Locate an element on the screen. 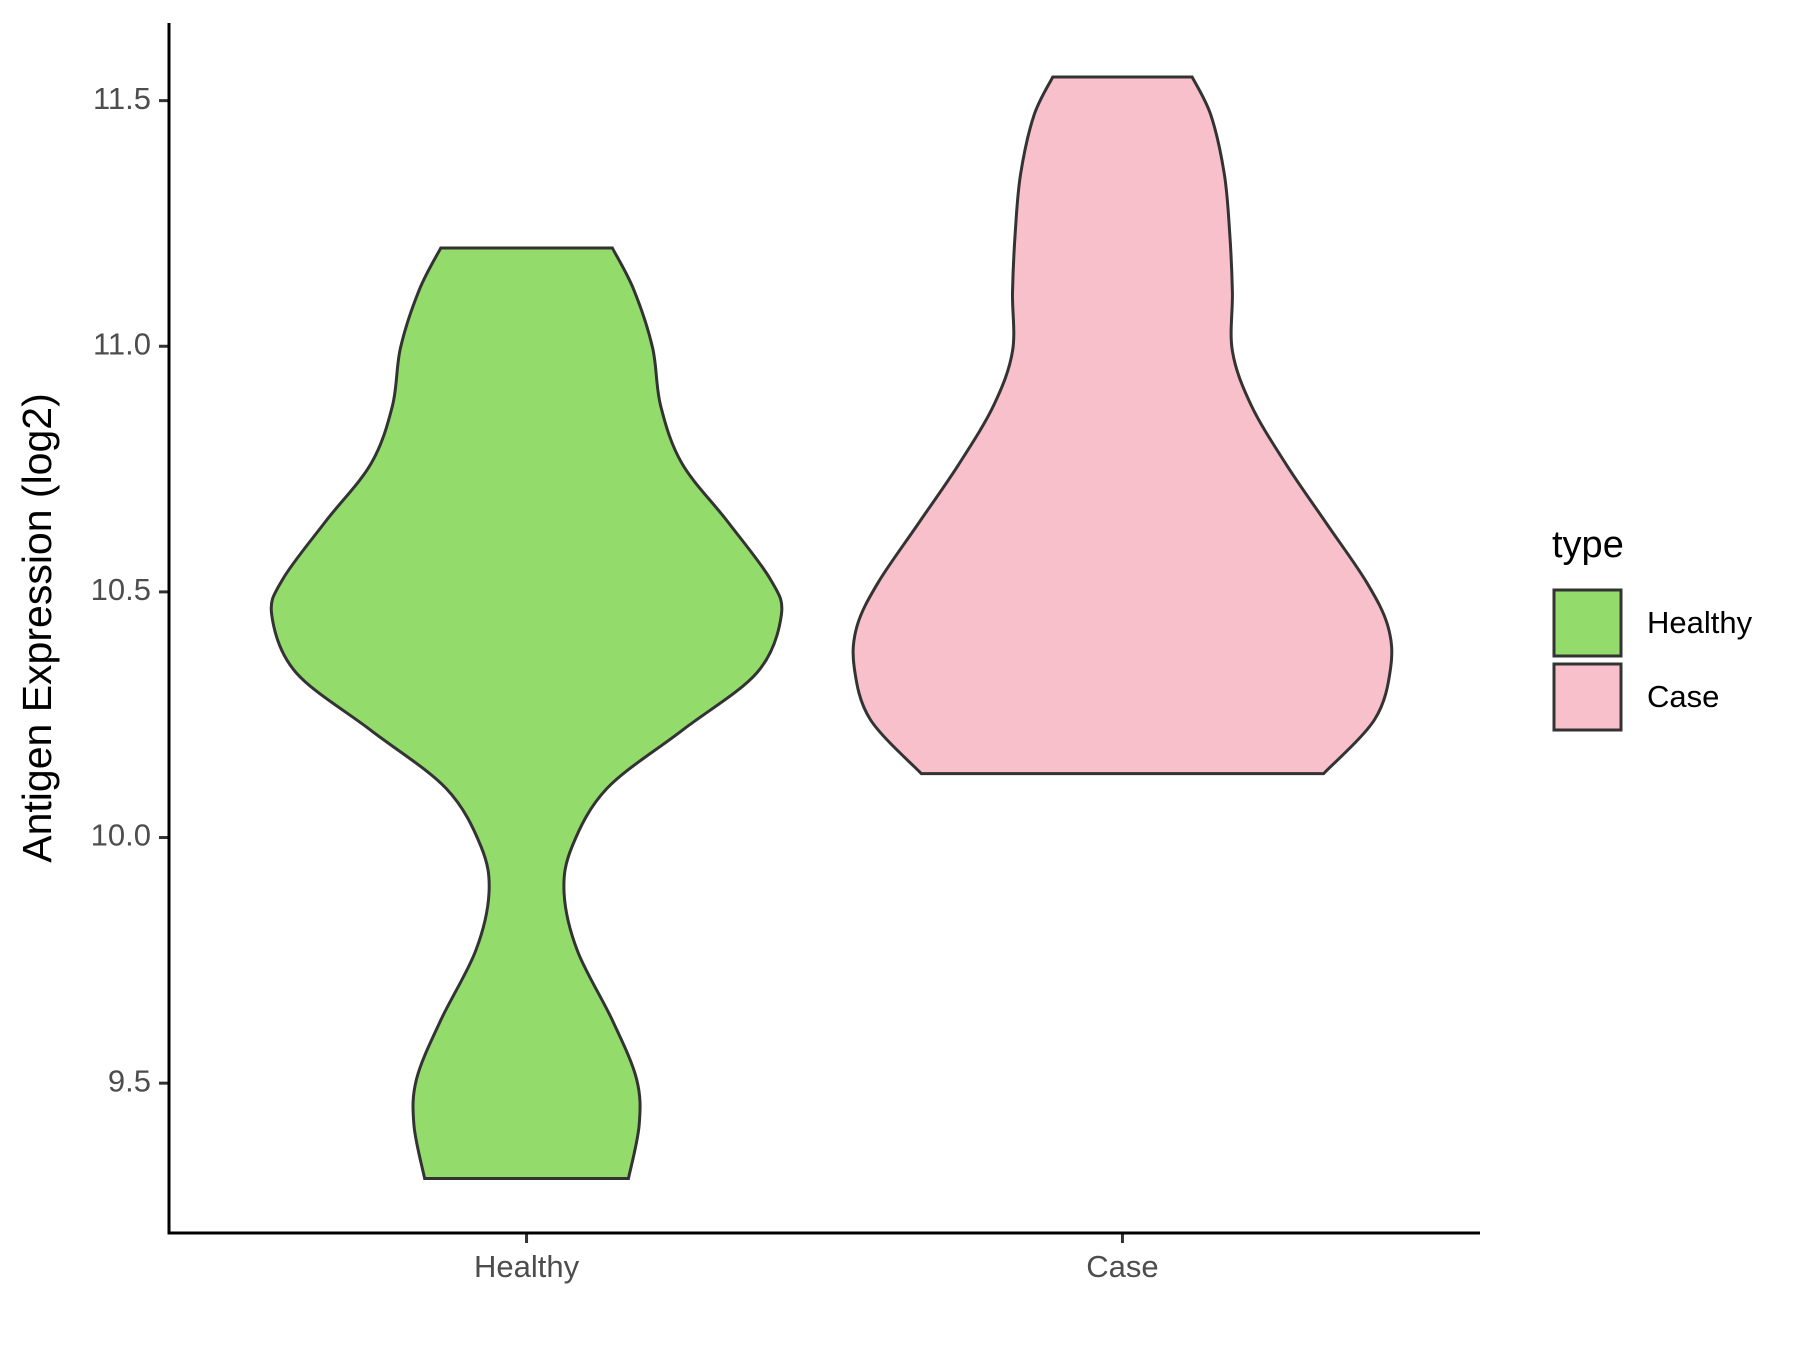 The width and height of the screenshot is (1800, 1350). y-tick-label: 11.0 is located at coordinates (122, 343).